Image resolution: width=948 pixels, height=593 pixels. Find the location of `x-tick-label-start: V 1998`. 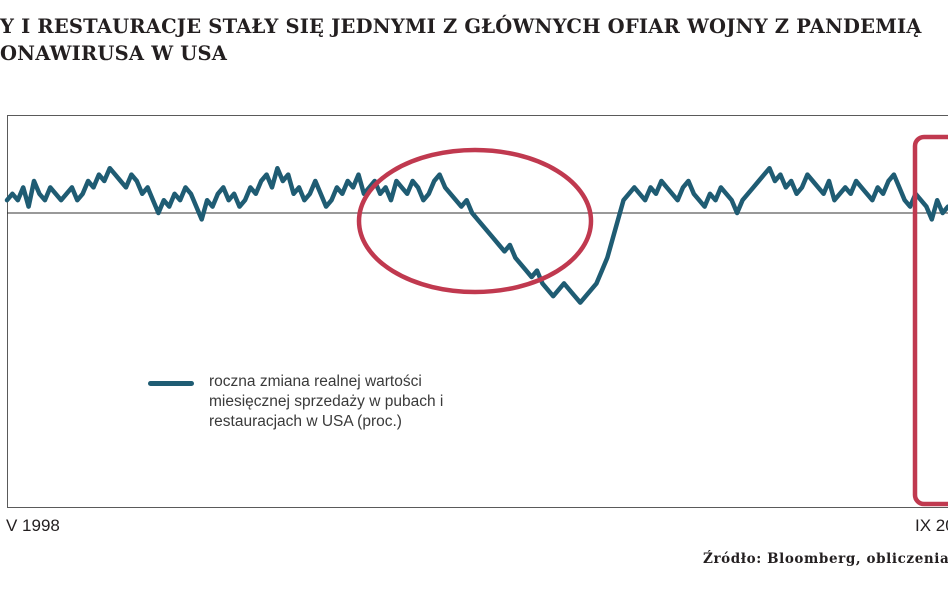

x-tick-label-start: V 1998 is located at coordinates (33, 525).